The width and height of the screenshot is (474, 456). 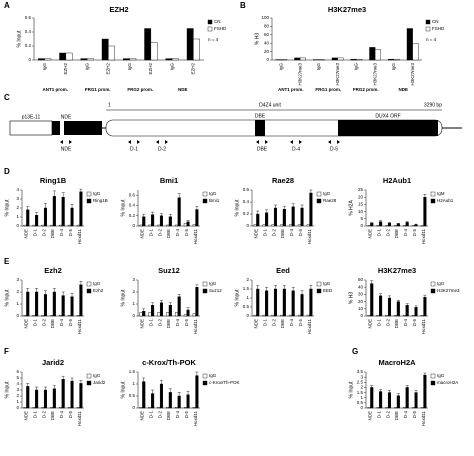 I want to click on group-label: FRG2 prom., so click(x=140, y=89).